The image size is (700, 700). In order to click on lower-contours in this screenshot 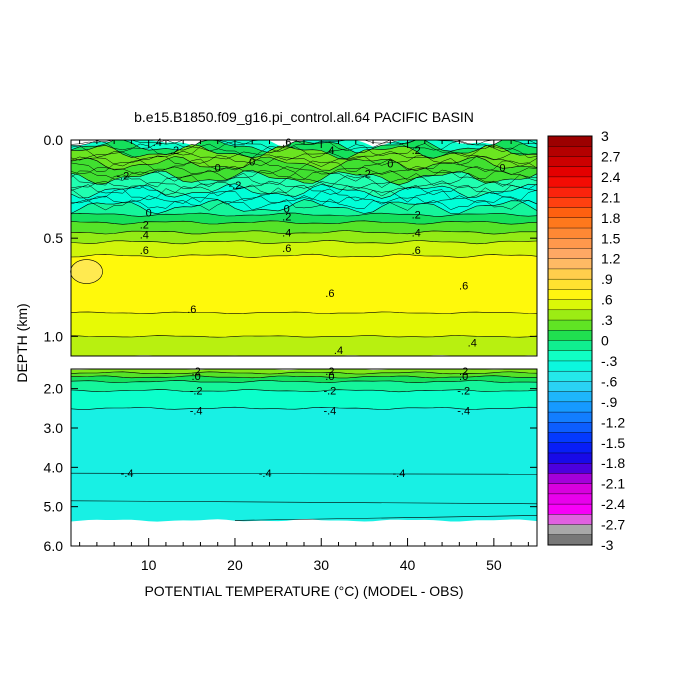, I will do `click(304, 446)`.